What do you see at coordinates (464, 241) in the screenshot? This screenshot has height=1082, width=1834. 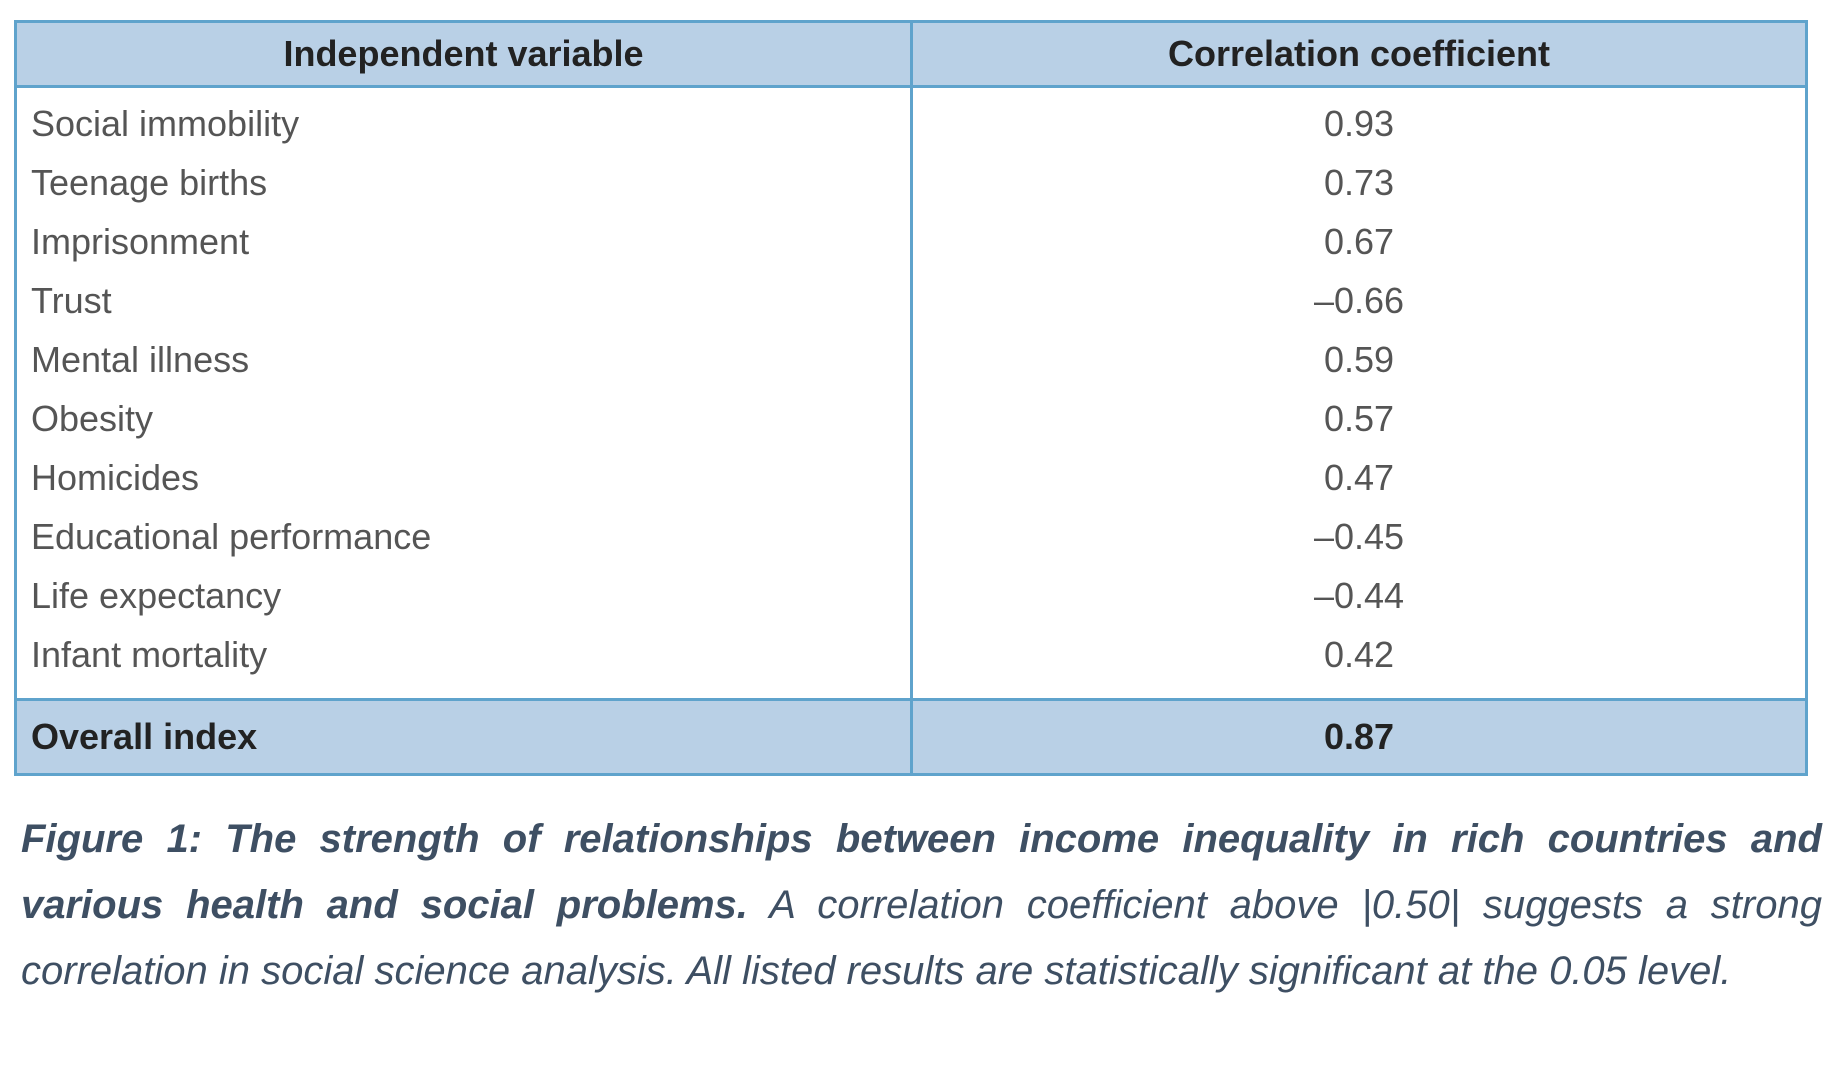 I see `variable-cell: Imprisonment` at bounding box center [464, 241].